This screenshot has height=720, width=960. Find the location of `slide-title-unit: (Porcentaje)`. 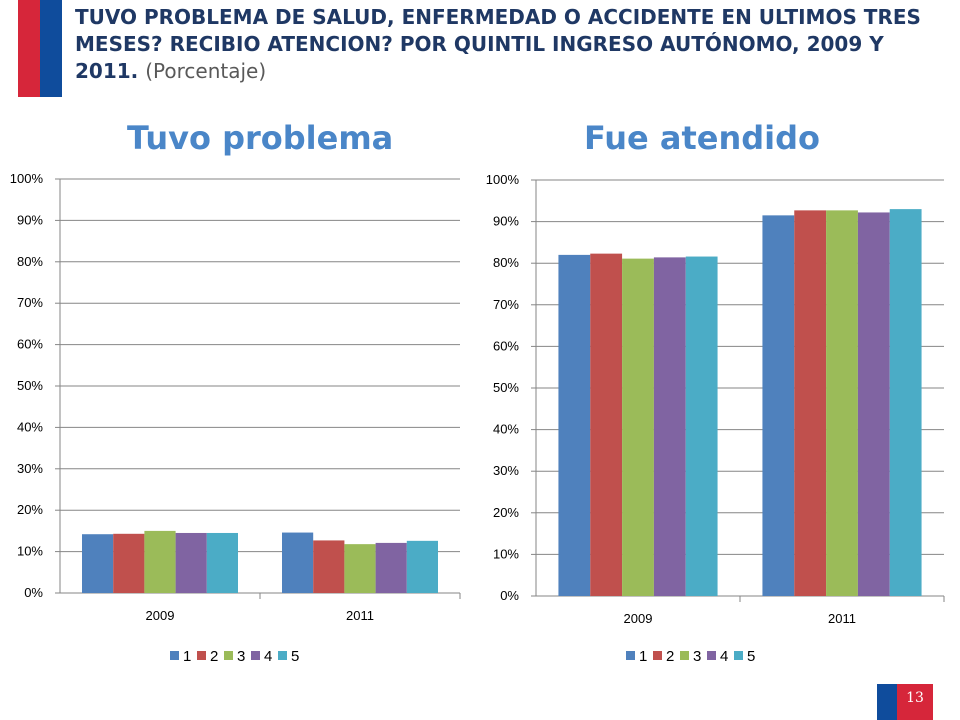

slide-title-unit: (Porcentaje) is located at coordinates (206, 71).